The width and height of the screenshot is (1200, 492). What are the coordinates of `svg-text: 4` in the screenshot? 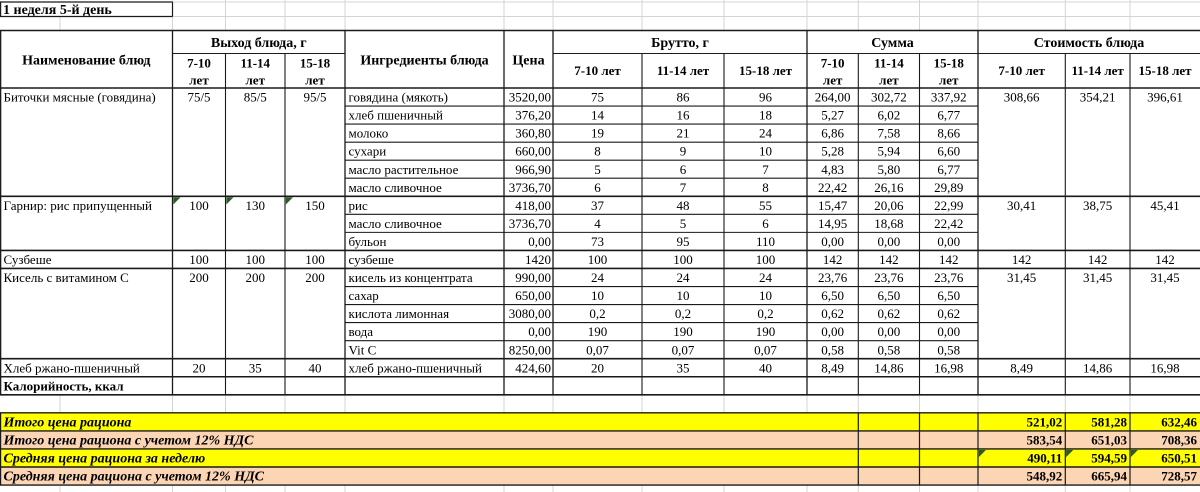 It's located at (597, 223).